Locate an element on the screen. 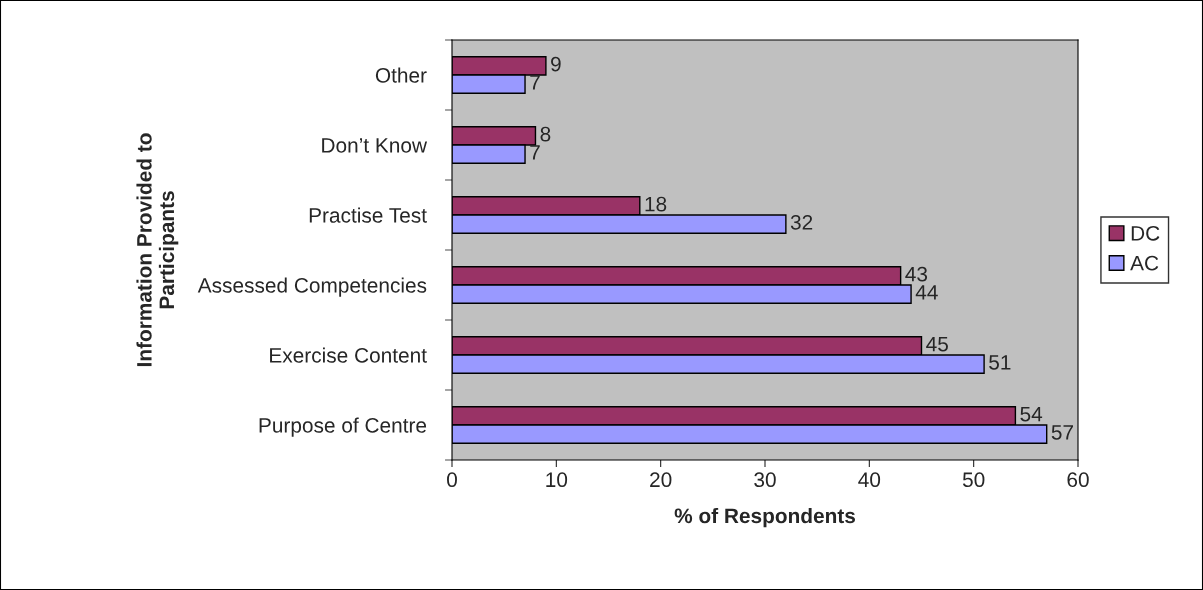 Image resolution: width=1203 pixels, height=590 pixels. x-tick-label: 0 is located at coordinates (452, 480).